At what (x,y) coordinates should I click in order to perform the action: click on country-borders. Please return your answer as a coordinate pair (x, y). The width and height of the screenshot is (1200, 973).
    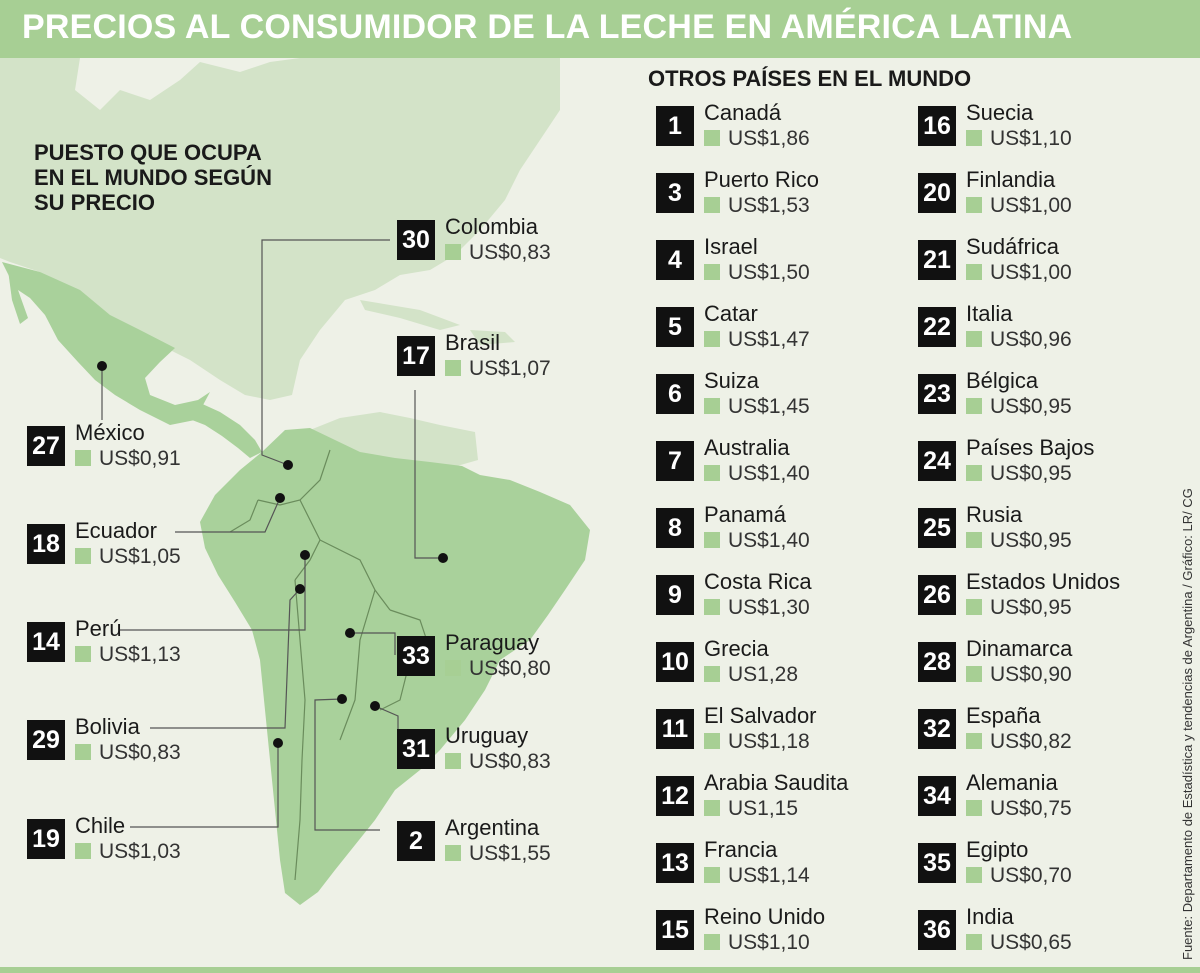
    Looking at the image, I should click on (330, 665).